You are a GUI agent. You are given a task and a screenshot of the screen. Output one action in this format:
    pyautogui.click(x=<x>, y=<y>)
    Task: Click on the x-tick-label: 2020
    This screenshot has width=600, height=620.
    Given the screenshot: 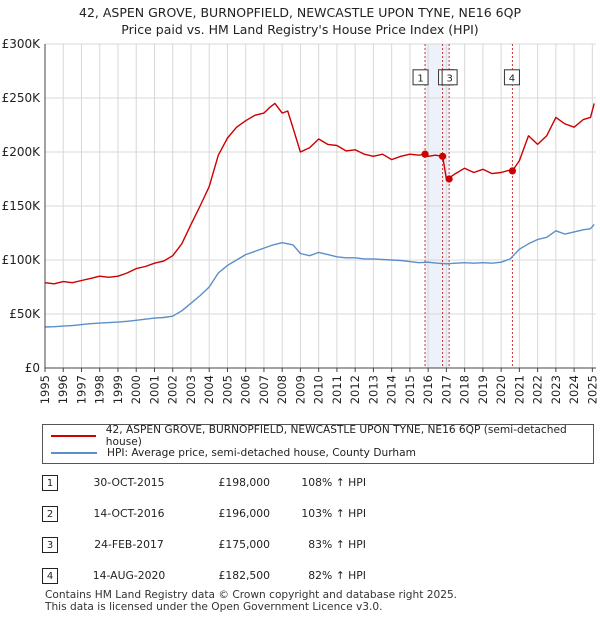 What is the action you would take?
    pyautogui.click(x=501, y=389)
    